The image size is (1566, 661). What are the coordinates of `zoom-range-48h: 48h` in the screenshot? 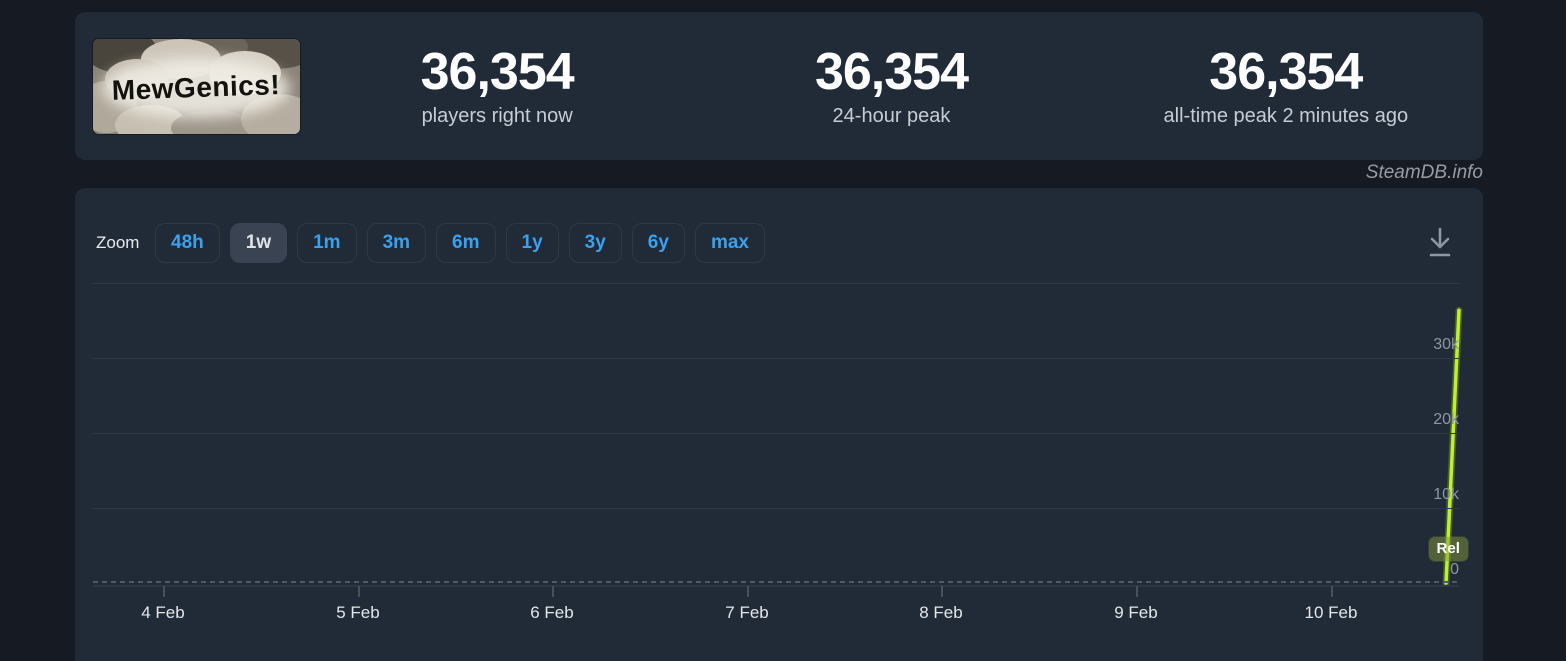 It's located at (187, 243).